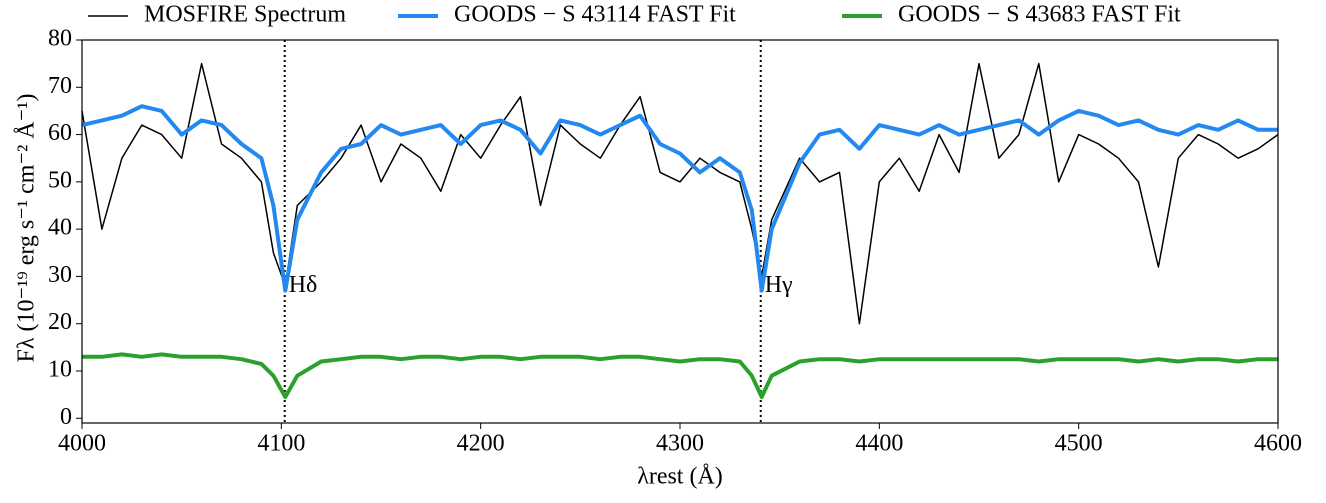 The width and height of the screenshot is (1326, 503). I want to click on x-tick-label: 4000, so click(82, 444).